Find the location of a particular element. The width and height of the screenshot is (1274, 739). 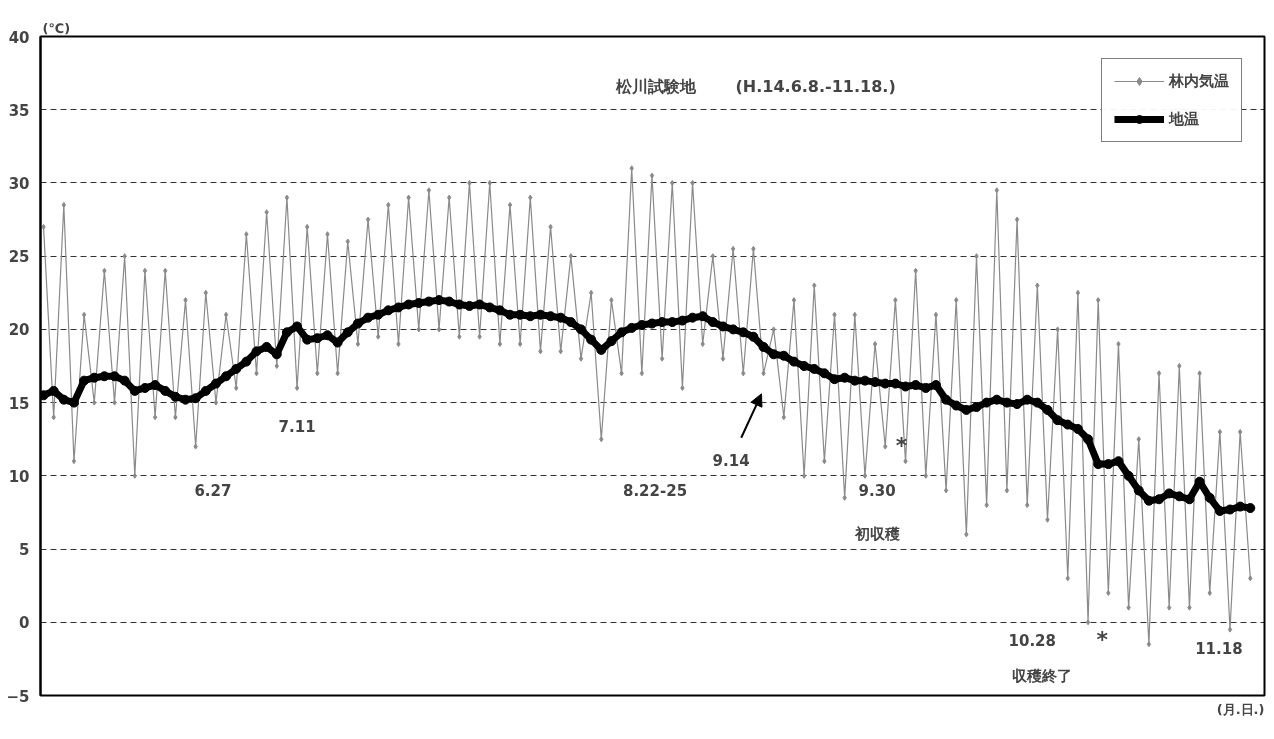

legend-label: 地温 is located at coordinates (1184, 119).